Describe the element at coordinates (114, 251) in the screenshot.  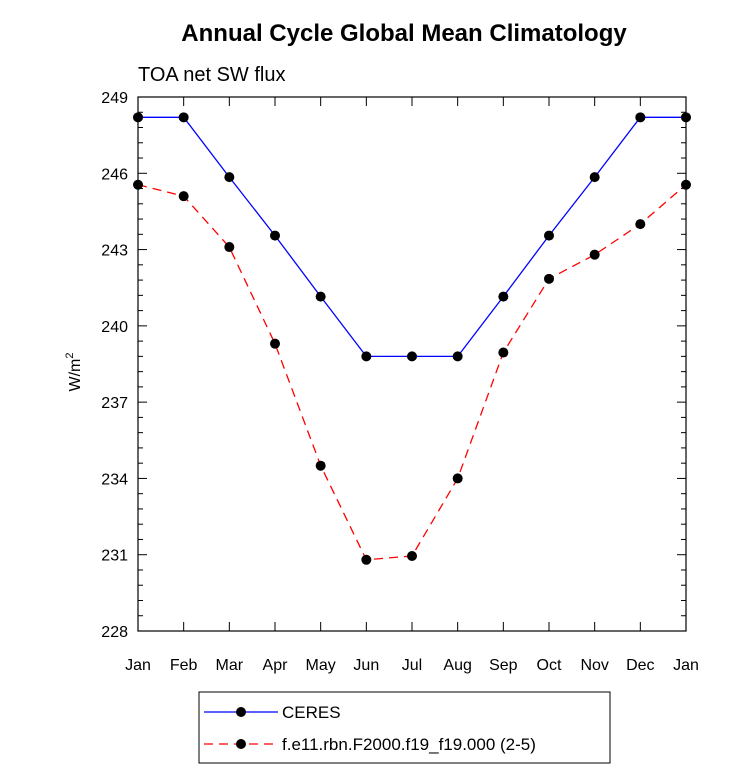
I see `y-tick-label: 243` at that location.